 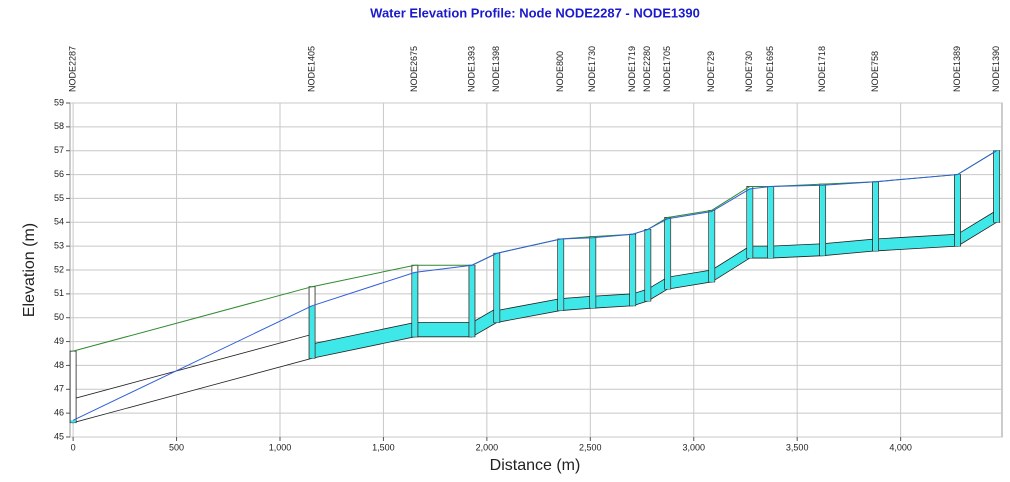 What do you see at coordinates (59, 436) in the screenshot?
I see `y-tick-label: 45` at bounding box center [59, 436].